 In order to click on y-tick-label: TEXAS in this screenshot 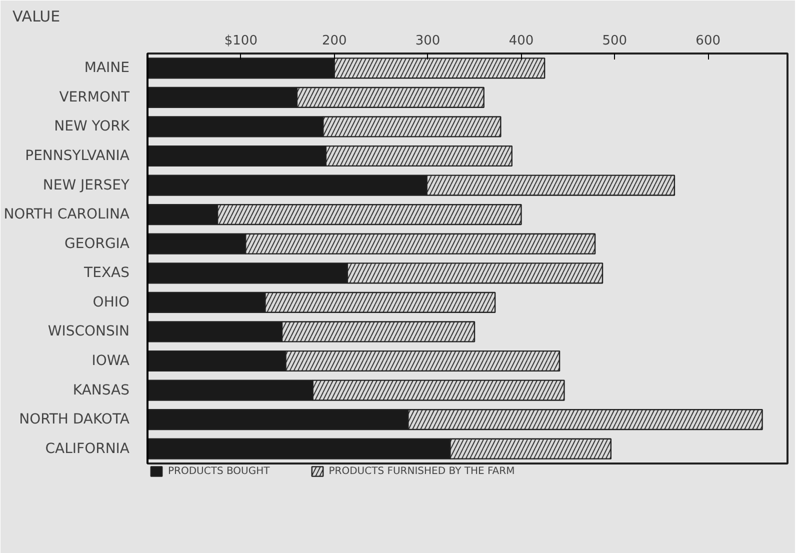, I will do `click(106, 273)`.